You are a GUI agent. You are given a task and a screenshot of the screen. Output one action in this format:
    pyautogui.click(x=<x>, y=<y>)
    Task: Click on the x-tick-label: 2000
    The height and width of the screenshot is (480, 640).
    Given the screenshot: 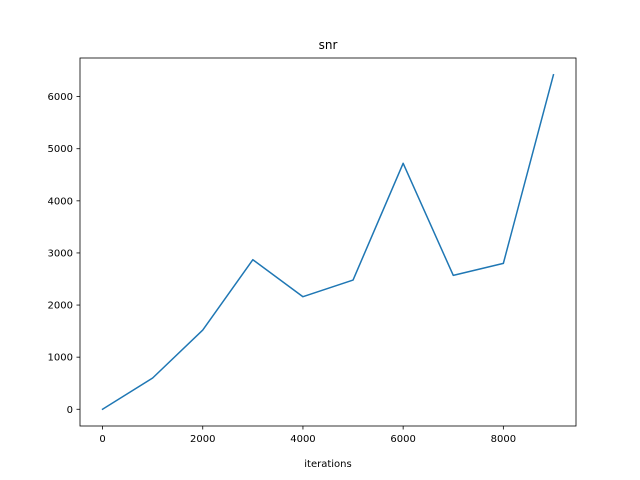 What is the action you would take?
    pyautogui.click(x=202, y=439)
    